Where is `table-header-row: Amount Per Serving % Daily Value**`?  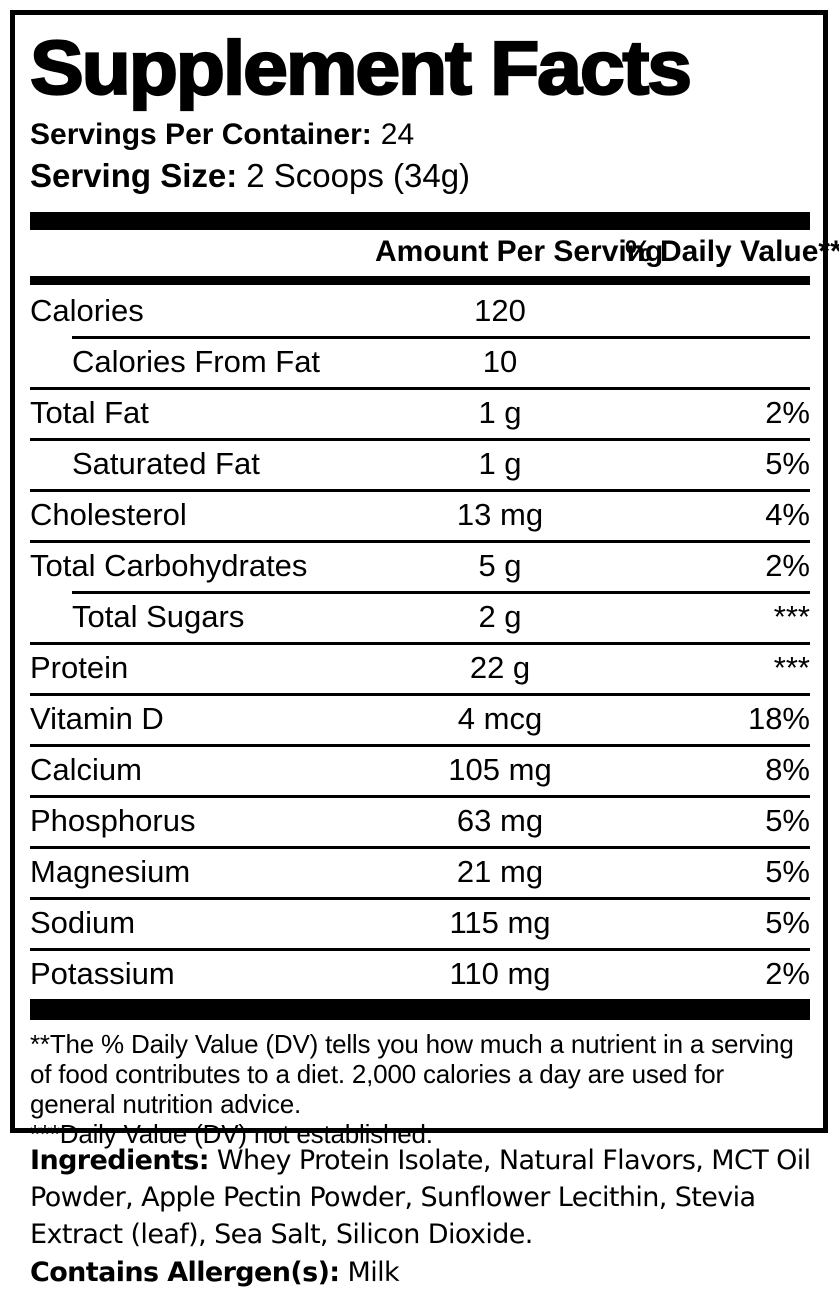 table-header-row: Amount Per Serving % Daily Value** is located at coordinates (434, 253).